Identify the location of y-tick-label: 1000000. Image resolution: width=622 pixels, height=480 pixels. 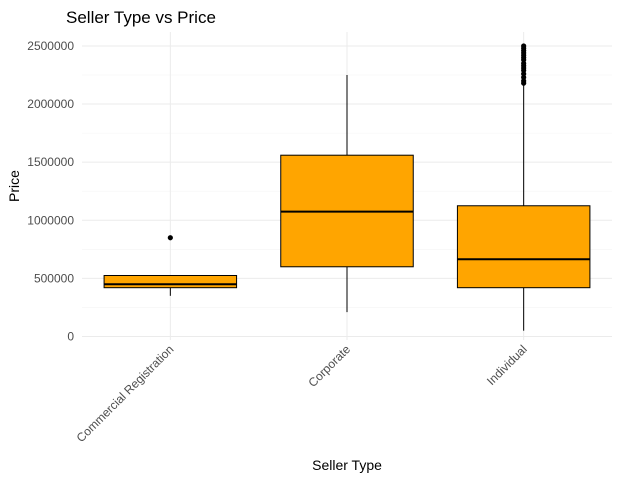
(50, 220).